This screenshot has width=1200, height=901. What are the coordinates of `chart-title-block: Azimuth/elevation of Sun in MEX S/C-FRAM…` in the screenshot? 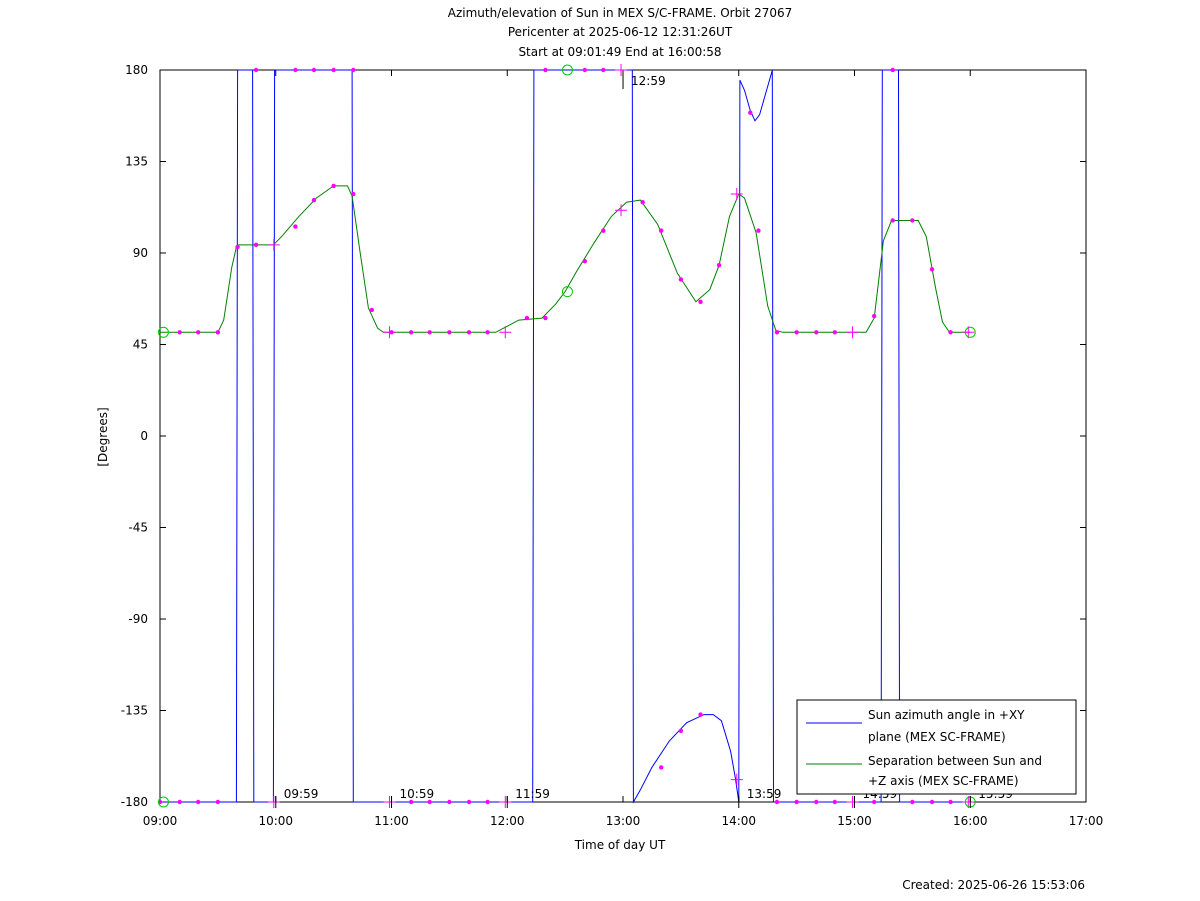 It's located at (620, 32).